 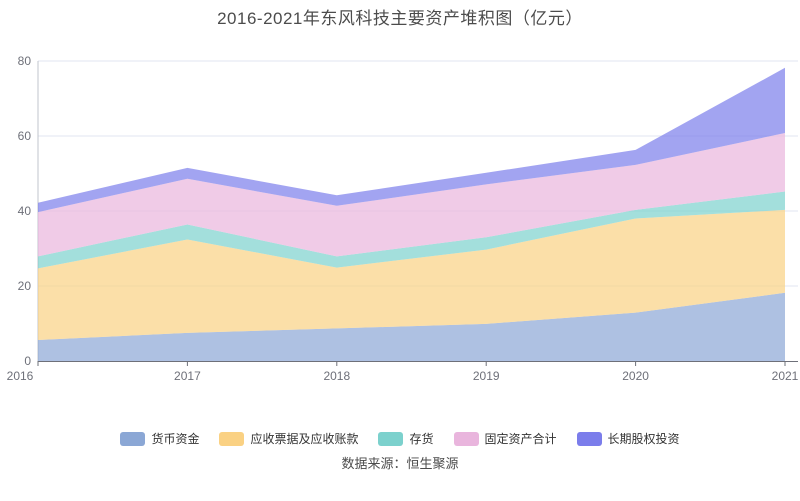 What do you see at coordinates (304, 439) in the screenshot?
I see `legend-label: 应收票据及应收账款` at bounding box center [304, 439].